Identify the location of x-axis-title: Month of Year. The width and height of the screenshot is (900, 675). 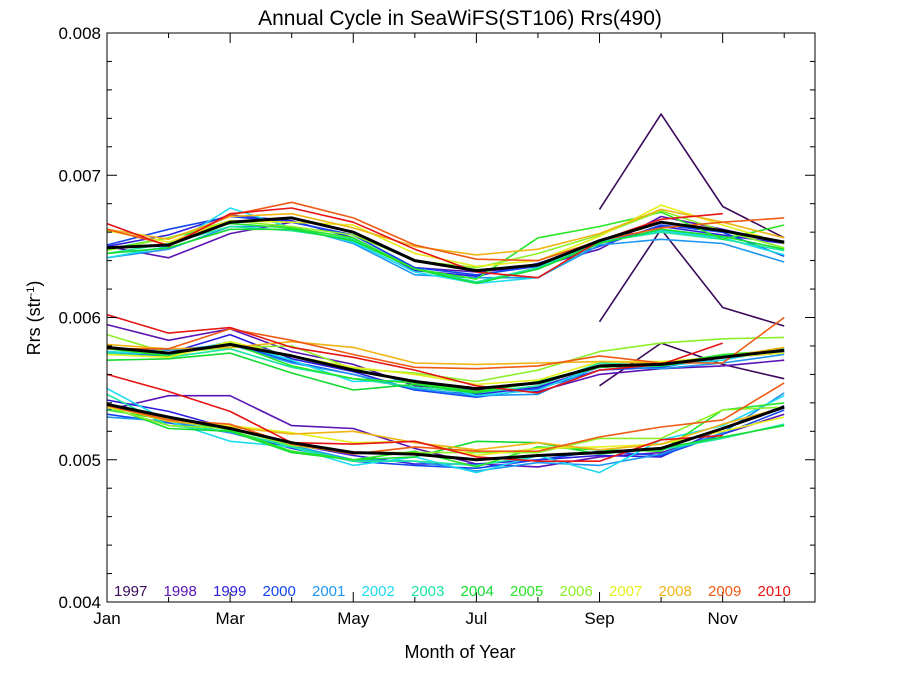
(459, 652).